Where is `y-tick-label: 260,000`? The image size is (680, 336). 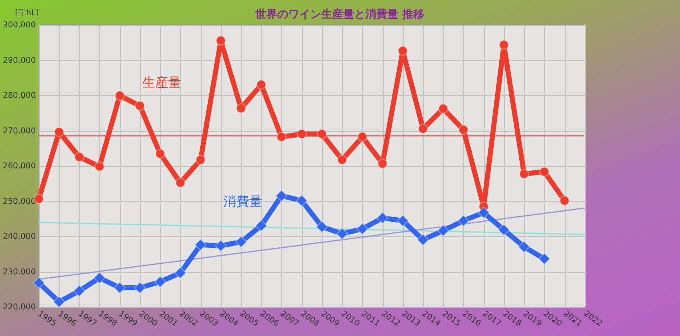
y-tick-label: 260,000 is located at coordinates (19, 166).